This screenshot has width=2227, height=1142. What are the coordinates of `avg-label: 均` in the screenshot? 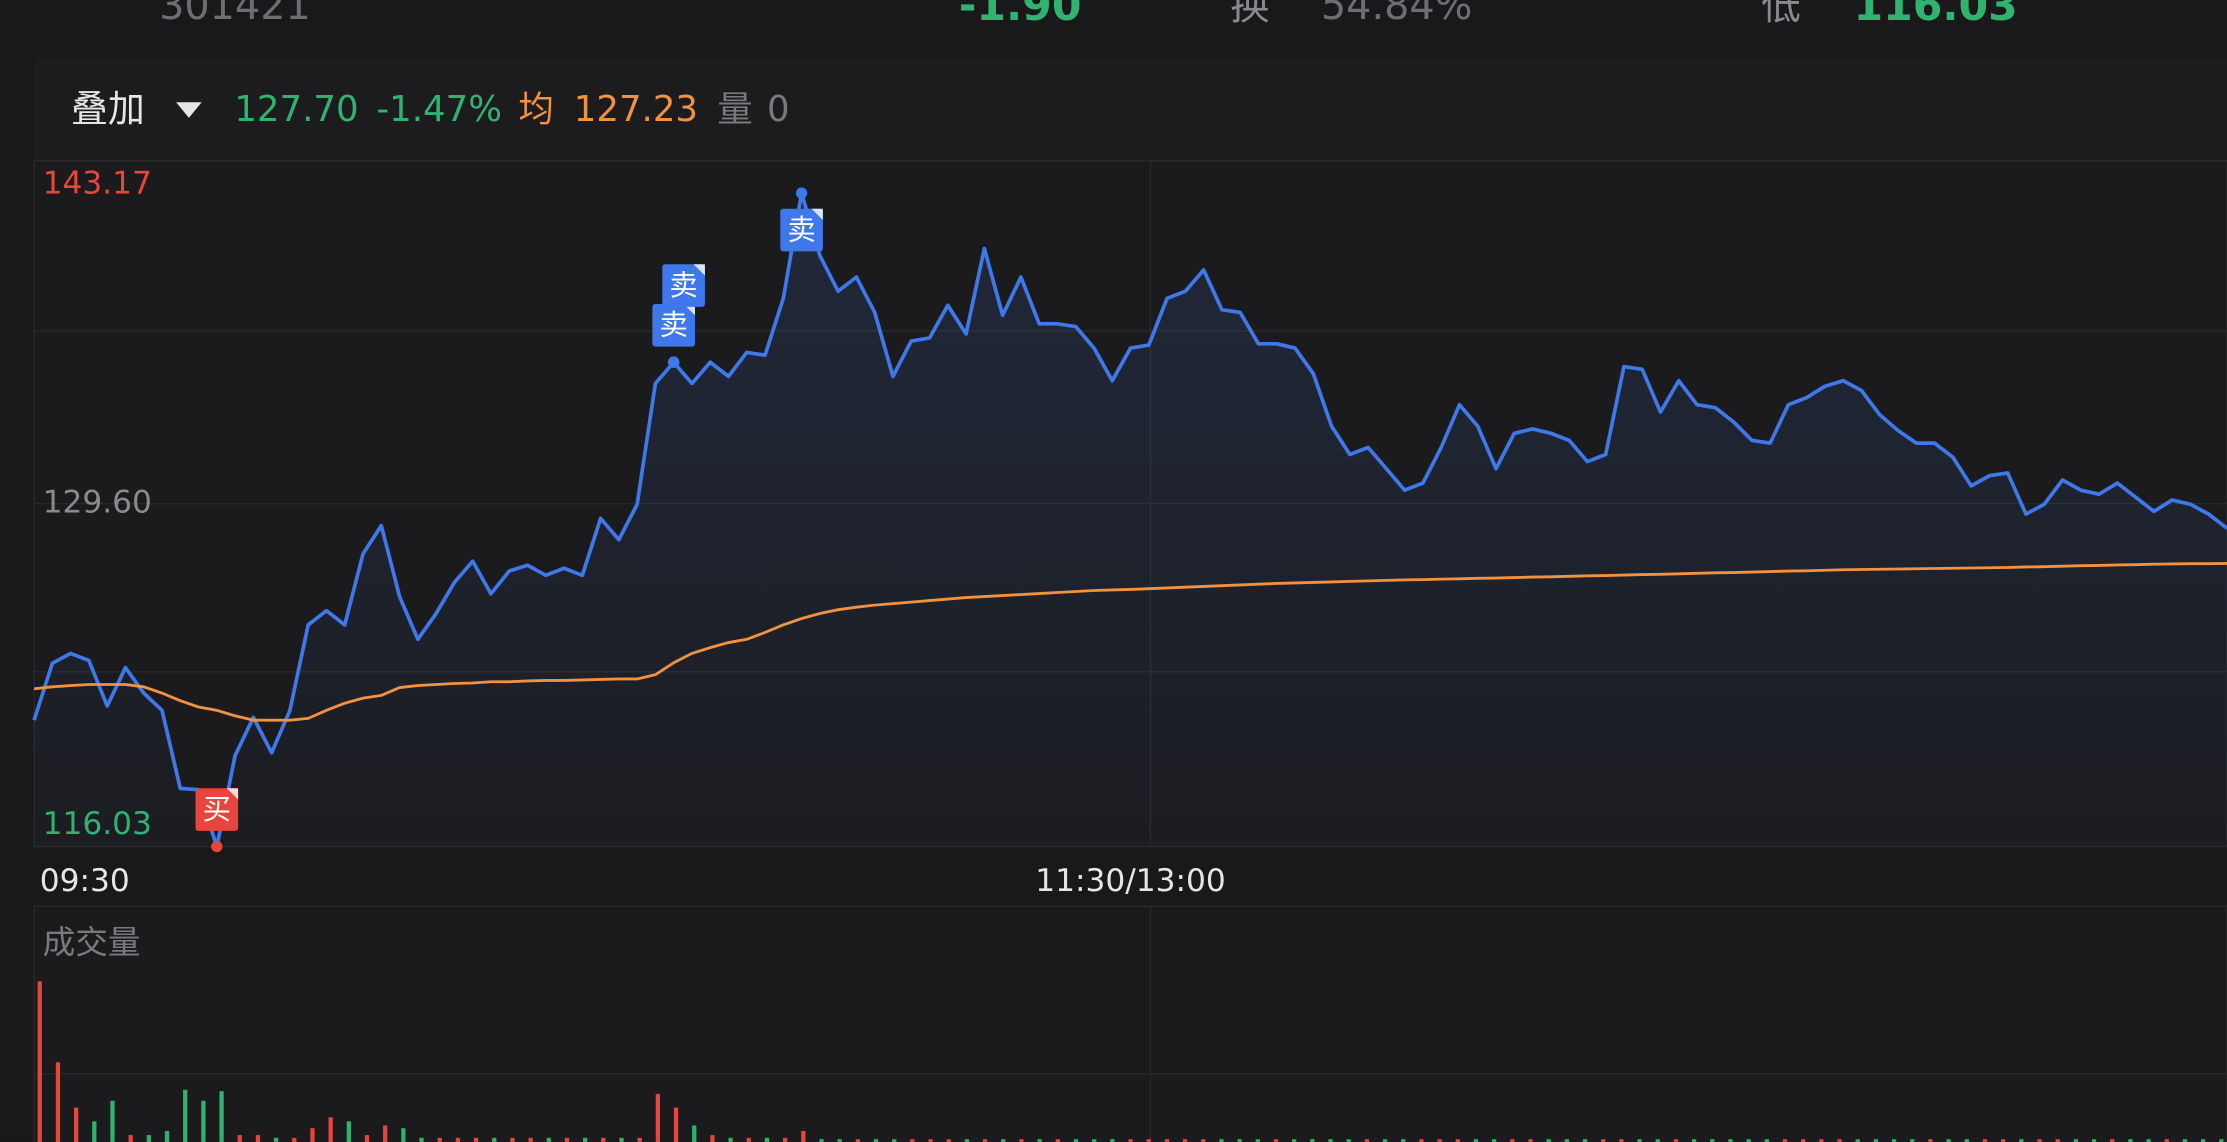 It's located at (536, 109).